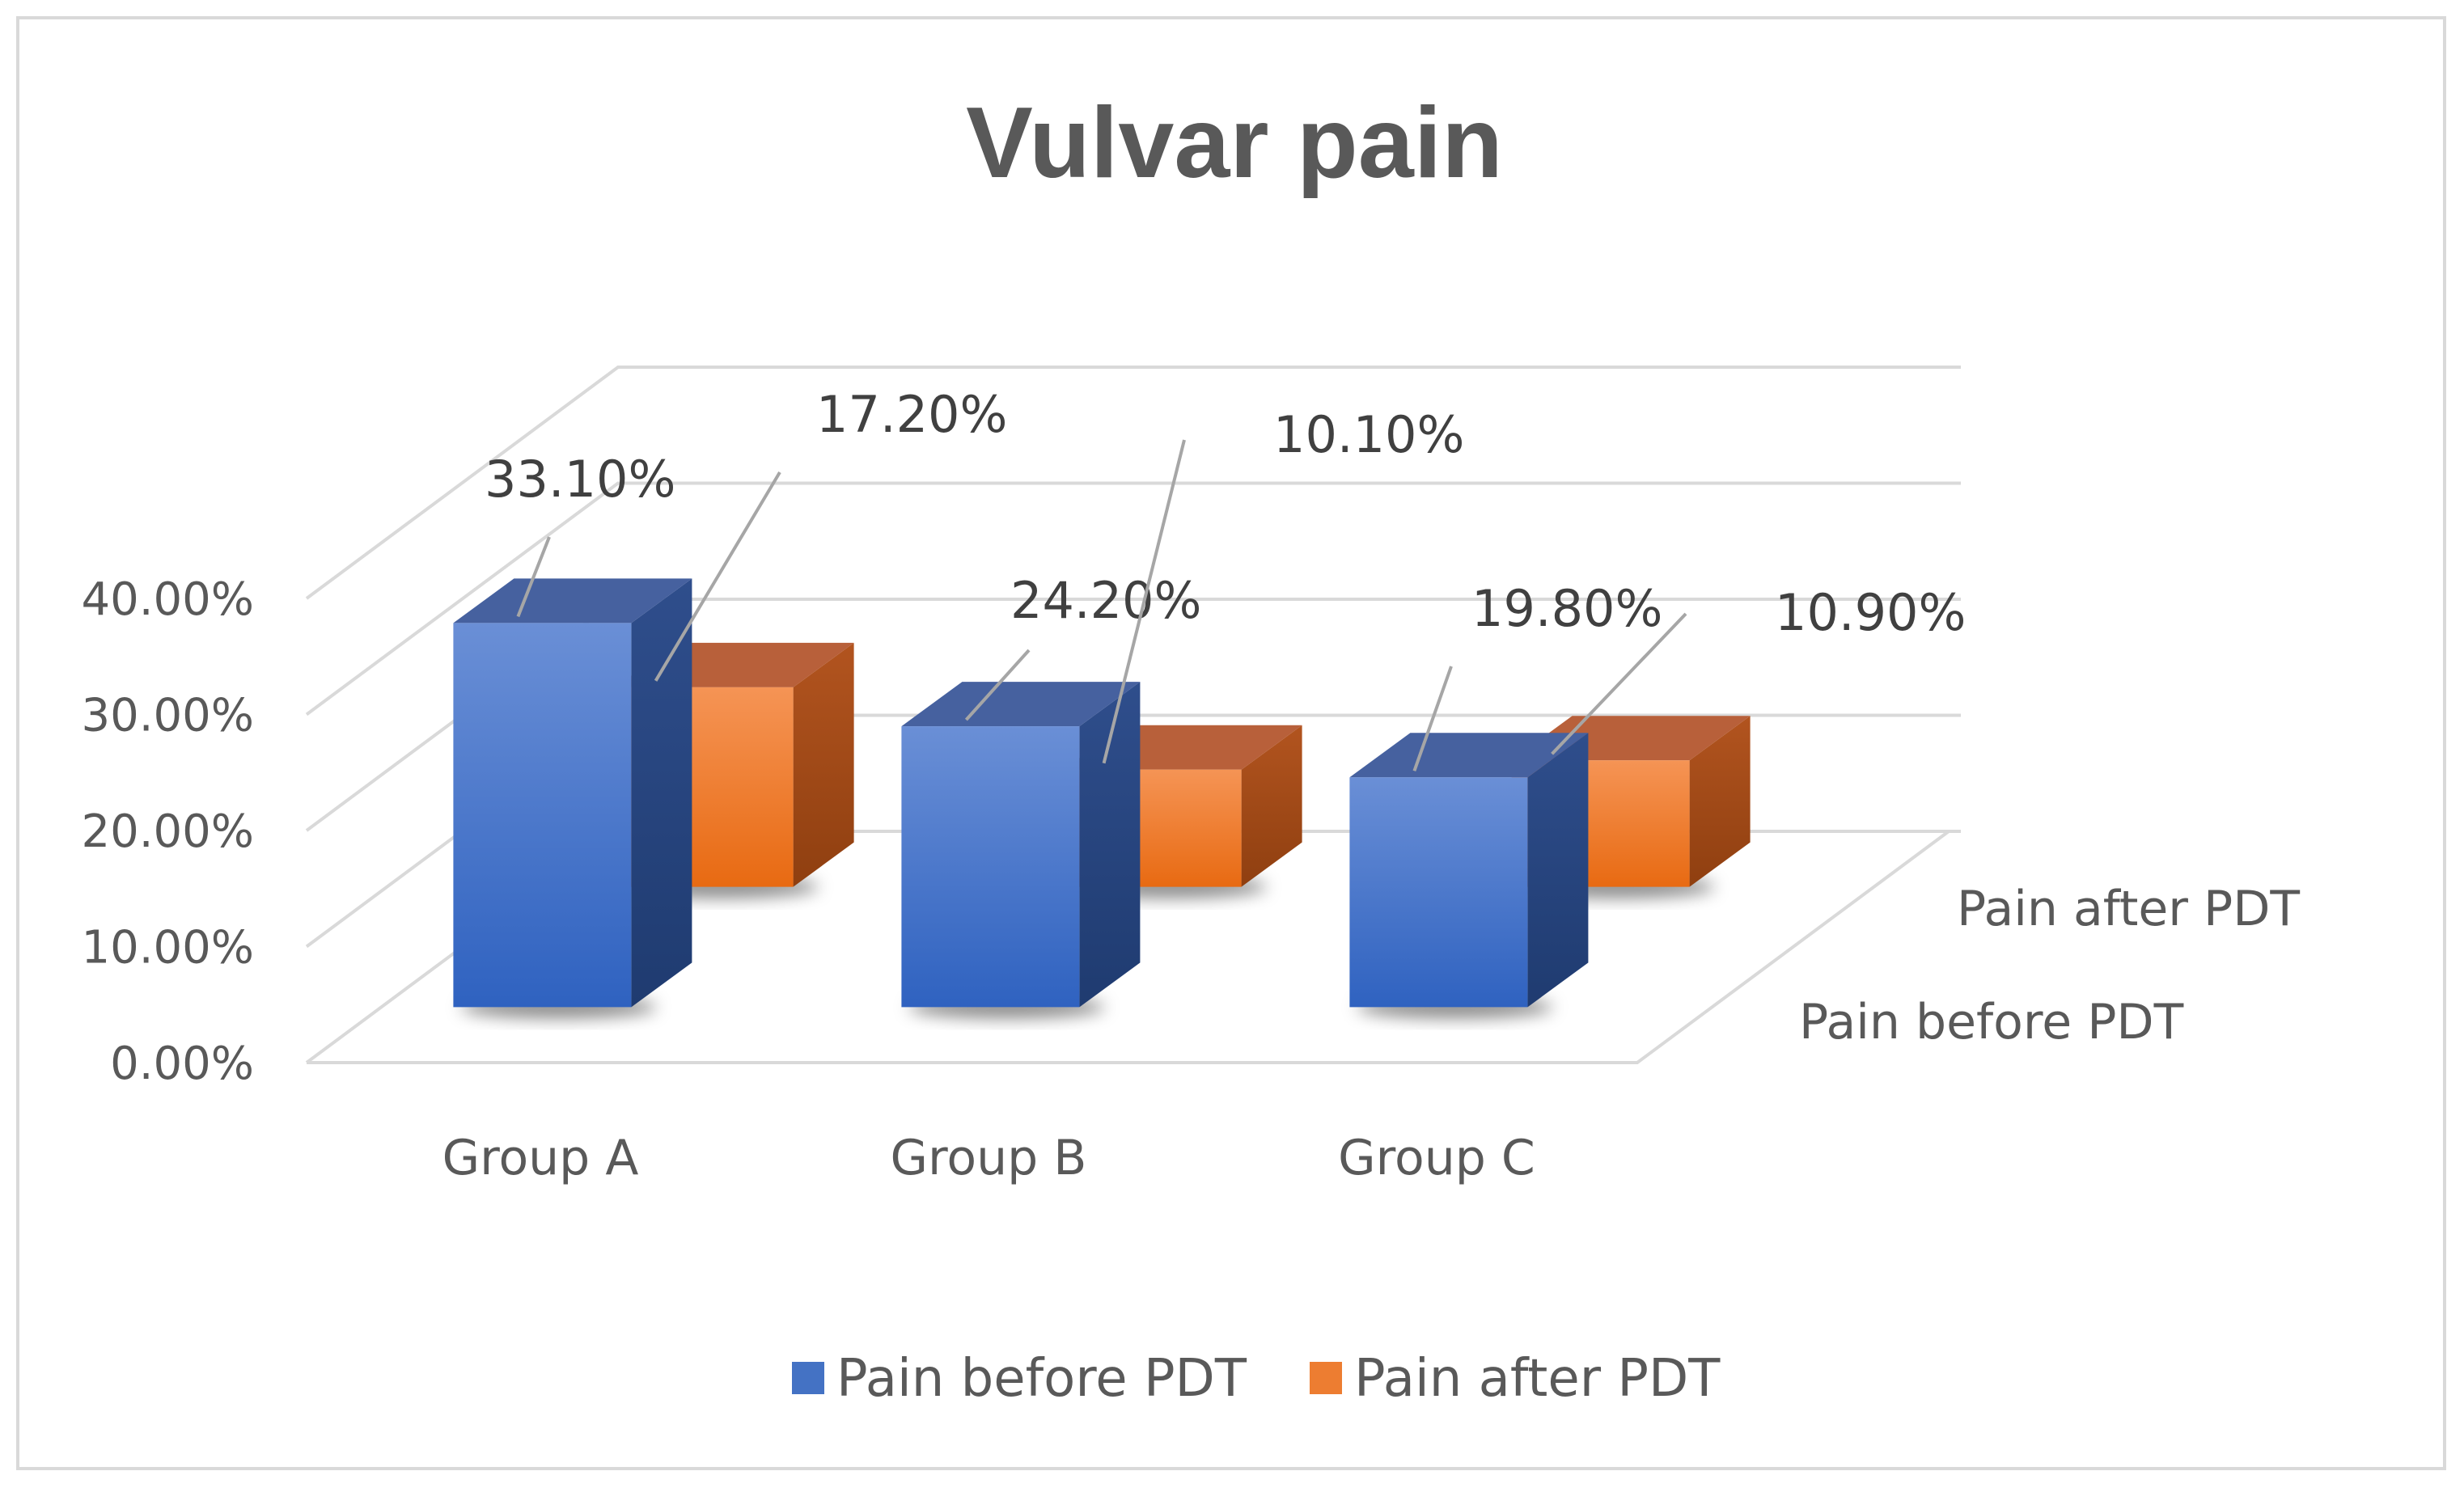 Image resolution: width=2464 pixels, height=1488 pixels. I want to click on chart-title: Vulvar pain, so click(1234, 143).